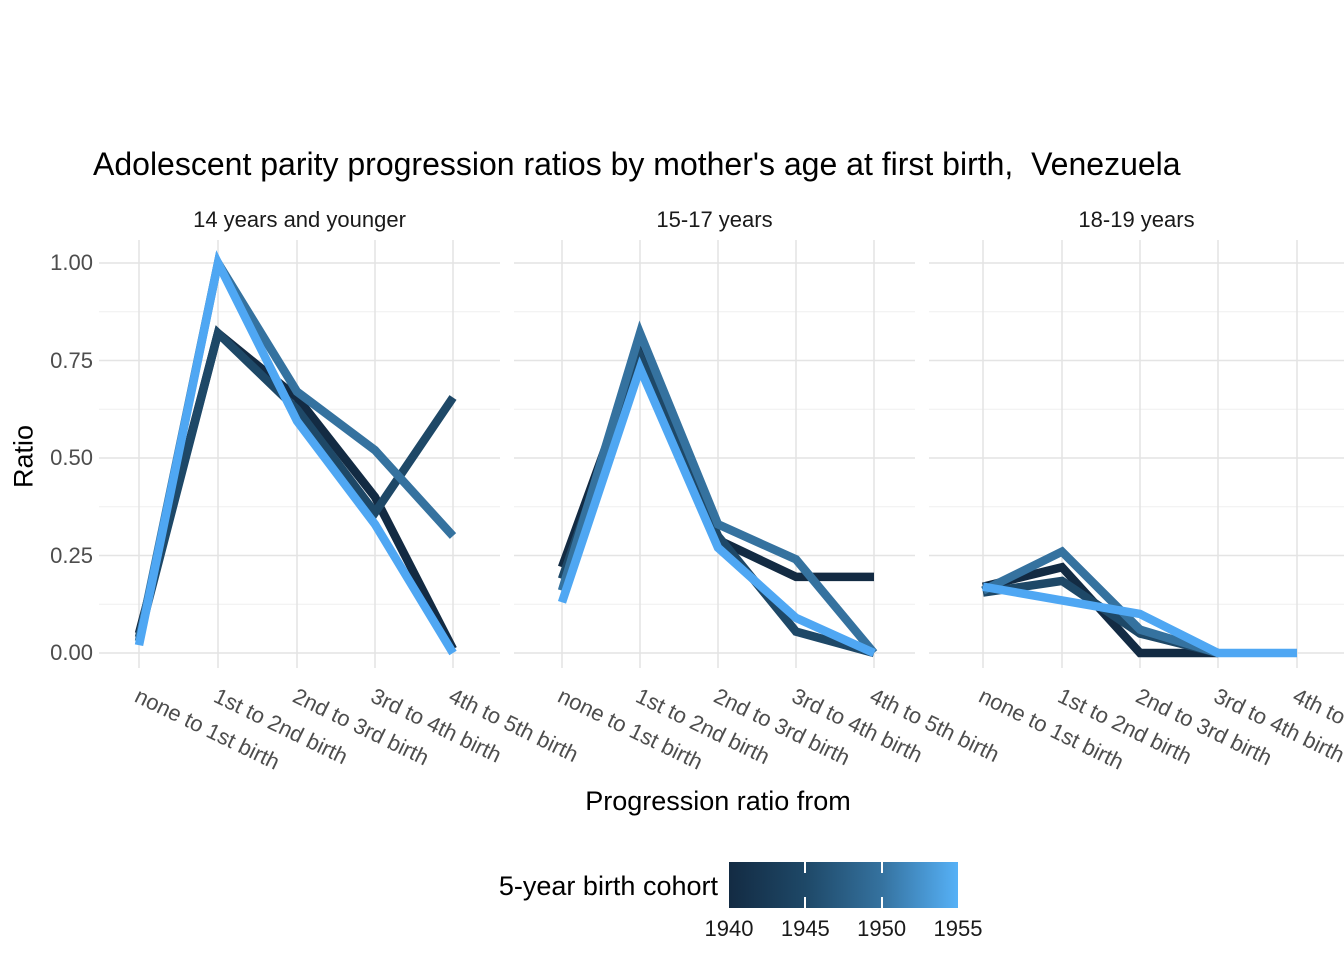 The width and height of the screenshot is (1344, 960). What do you see at coordinates (608, 886) in the screenshot?
I see `legend-title: 5-year birth cohort` at bounding box center [608, 886].